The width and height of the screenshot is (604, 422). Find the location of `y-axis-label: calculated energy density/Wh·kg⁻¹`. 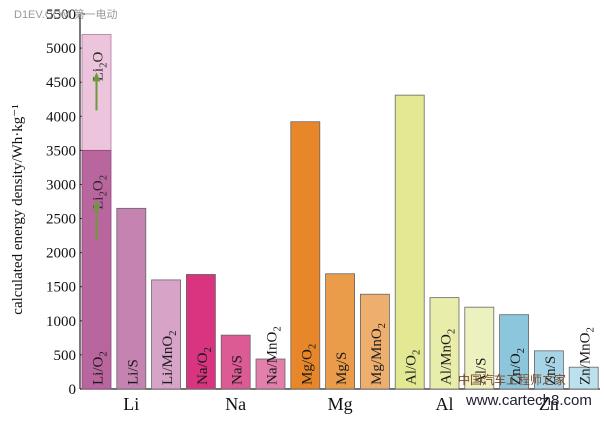

y-axis-label: calculated energy density/Wh·kg⁻¹ is located at coordinates (18, 209).